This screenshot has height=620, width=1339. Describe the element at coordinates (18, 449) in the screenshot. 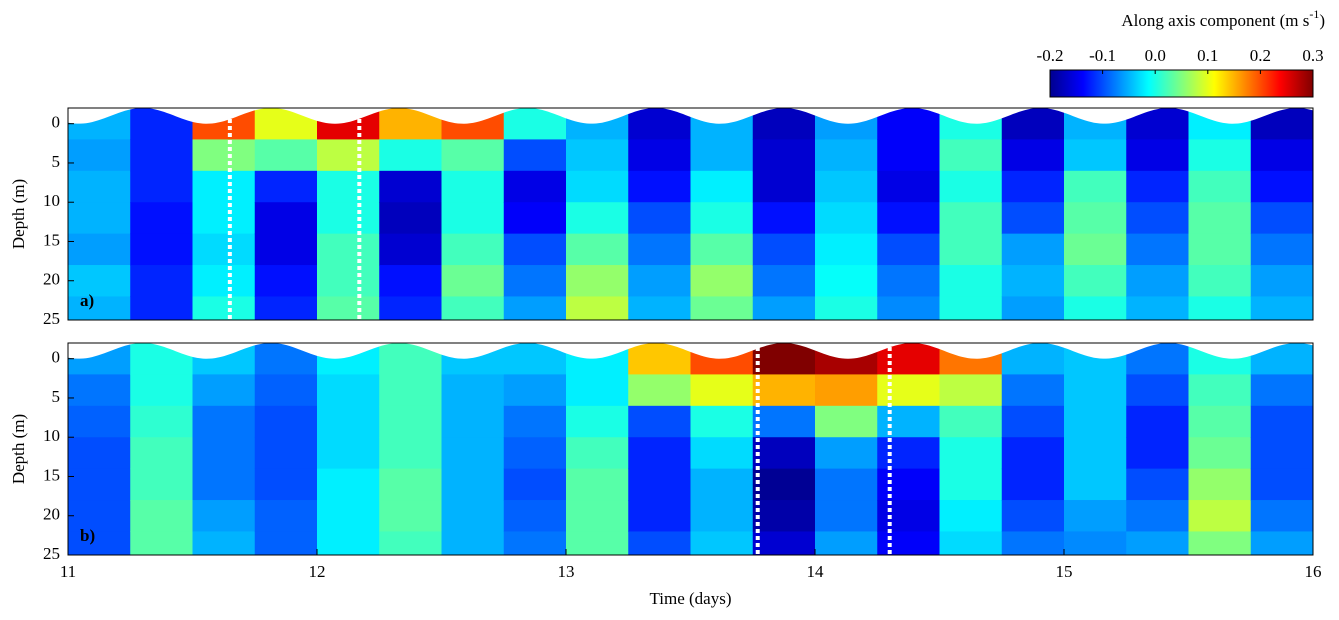

I see `y-axis-label: Depth (m)` at that location.